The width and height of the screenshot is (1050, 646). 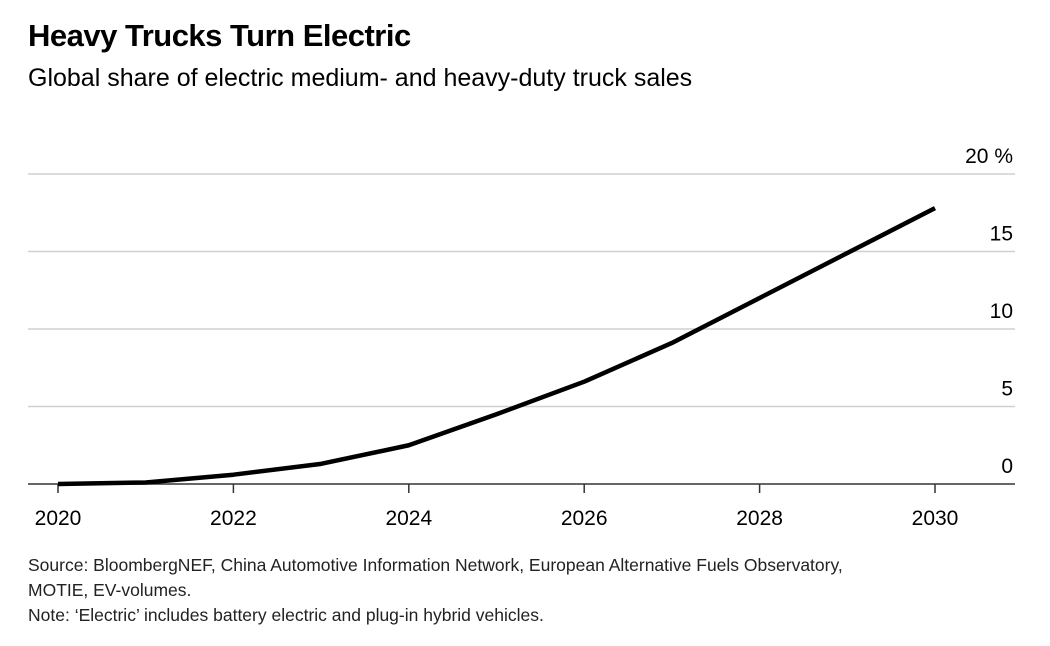 What do you see at coordinates (1001, 234) in the screenshot?
I see `y-tick-label: 15` at bounding box center [1001, 234].